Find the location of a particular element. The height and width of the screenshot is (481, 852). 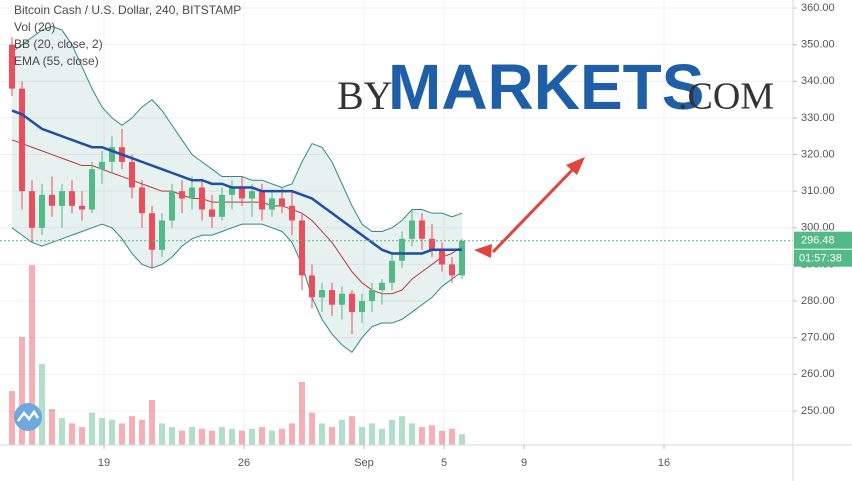

logo-mark is located at coordinates (28, 415).